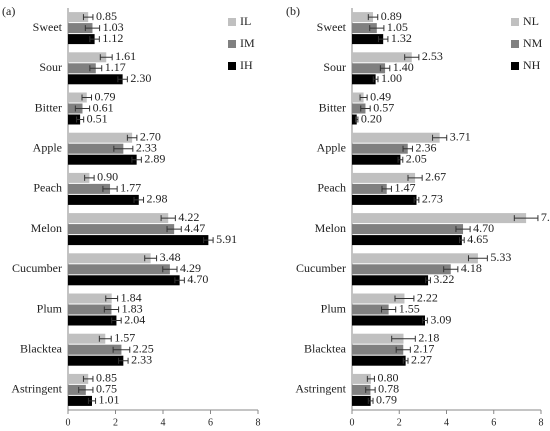 The image size is (550, 431). Describe the element at coordinates (500, 257) in the screenshot. I see `value-label: 5.33` at that location.